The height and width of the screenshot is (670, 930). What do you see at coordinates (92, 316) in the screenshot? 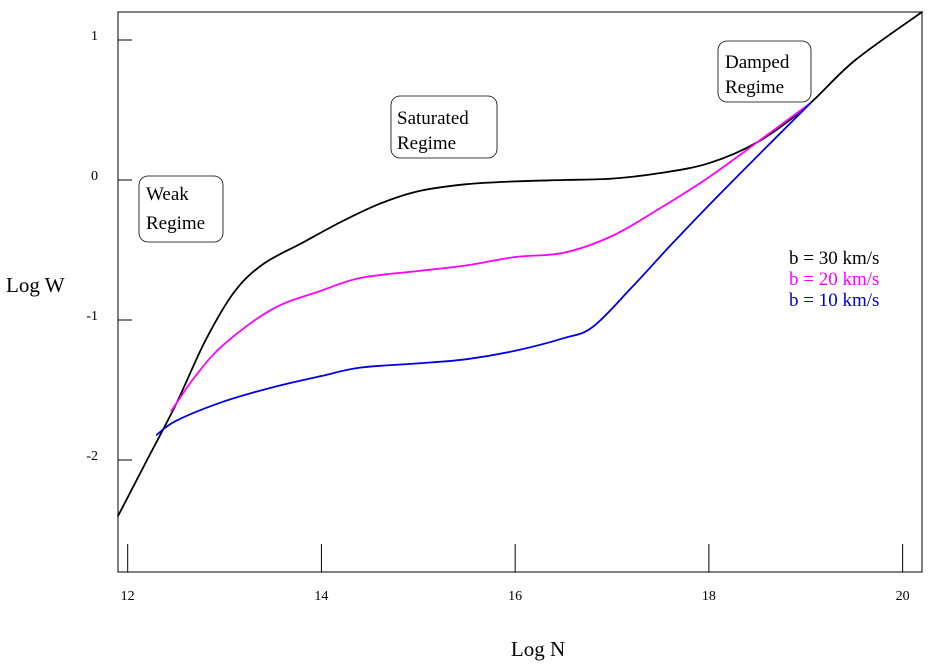
I see `y-tick-label: -1` at bounding box center [92, 316].